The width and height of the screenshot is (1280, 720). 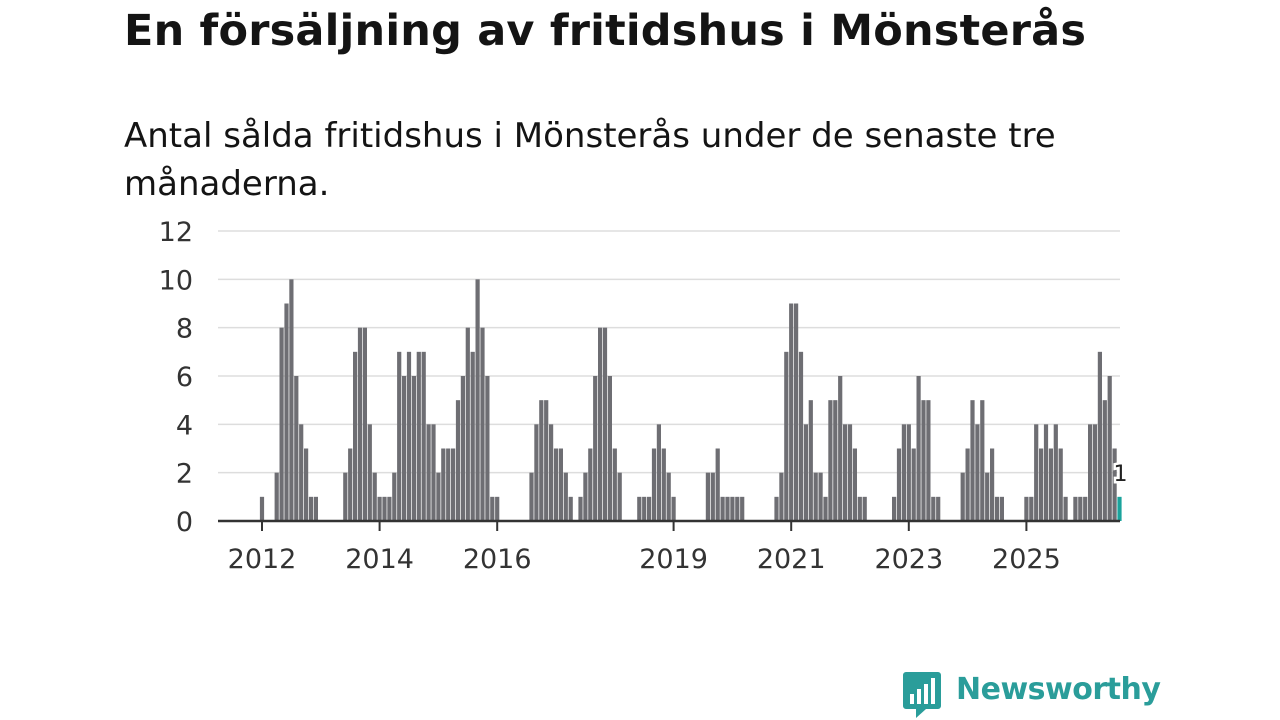 I want to click on latest-value-label: 1, so click(x=1121, y=474).